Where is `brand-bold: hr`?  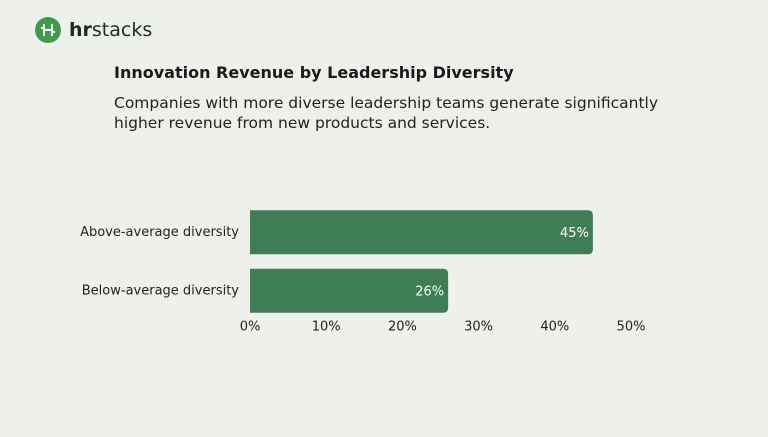 brand-bold: hr is located at coordinates (80, 30).